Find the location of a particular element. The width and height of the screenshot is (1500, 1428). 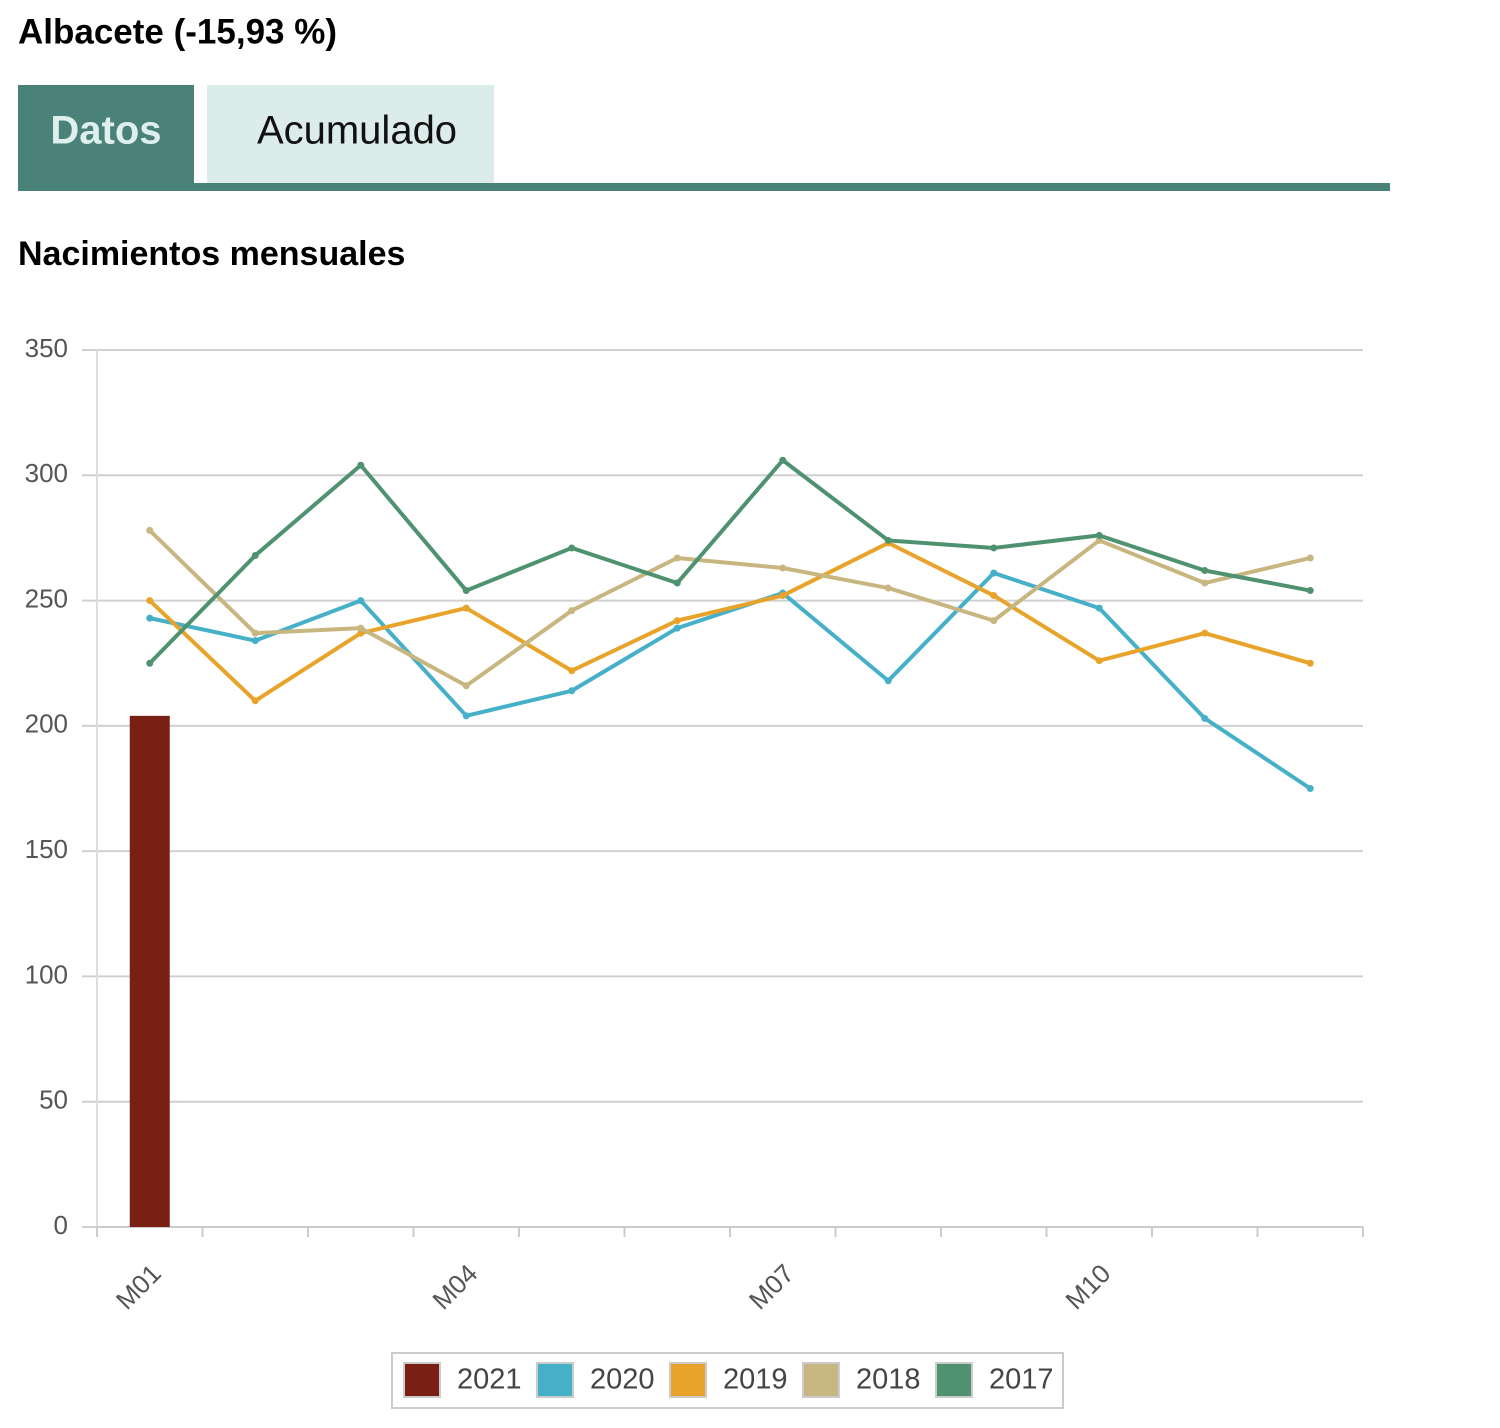

x-tick-label: M07 is located at coordinates (771, 1286).